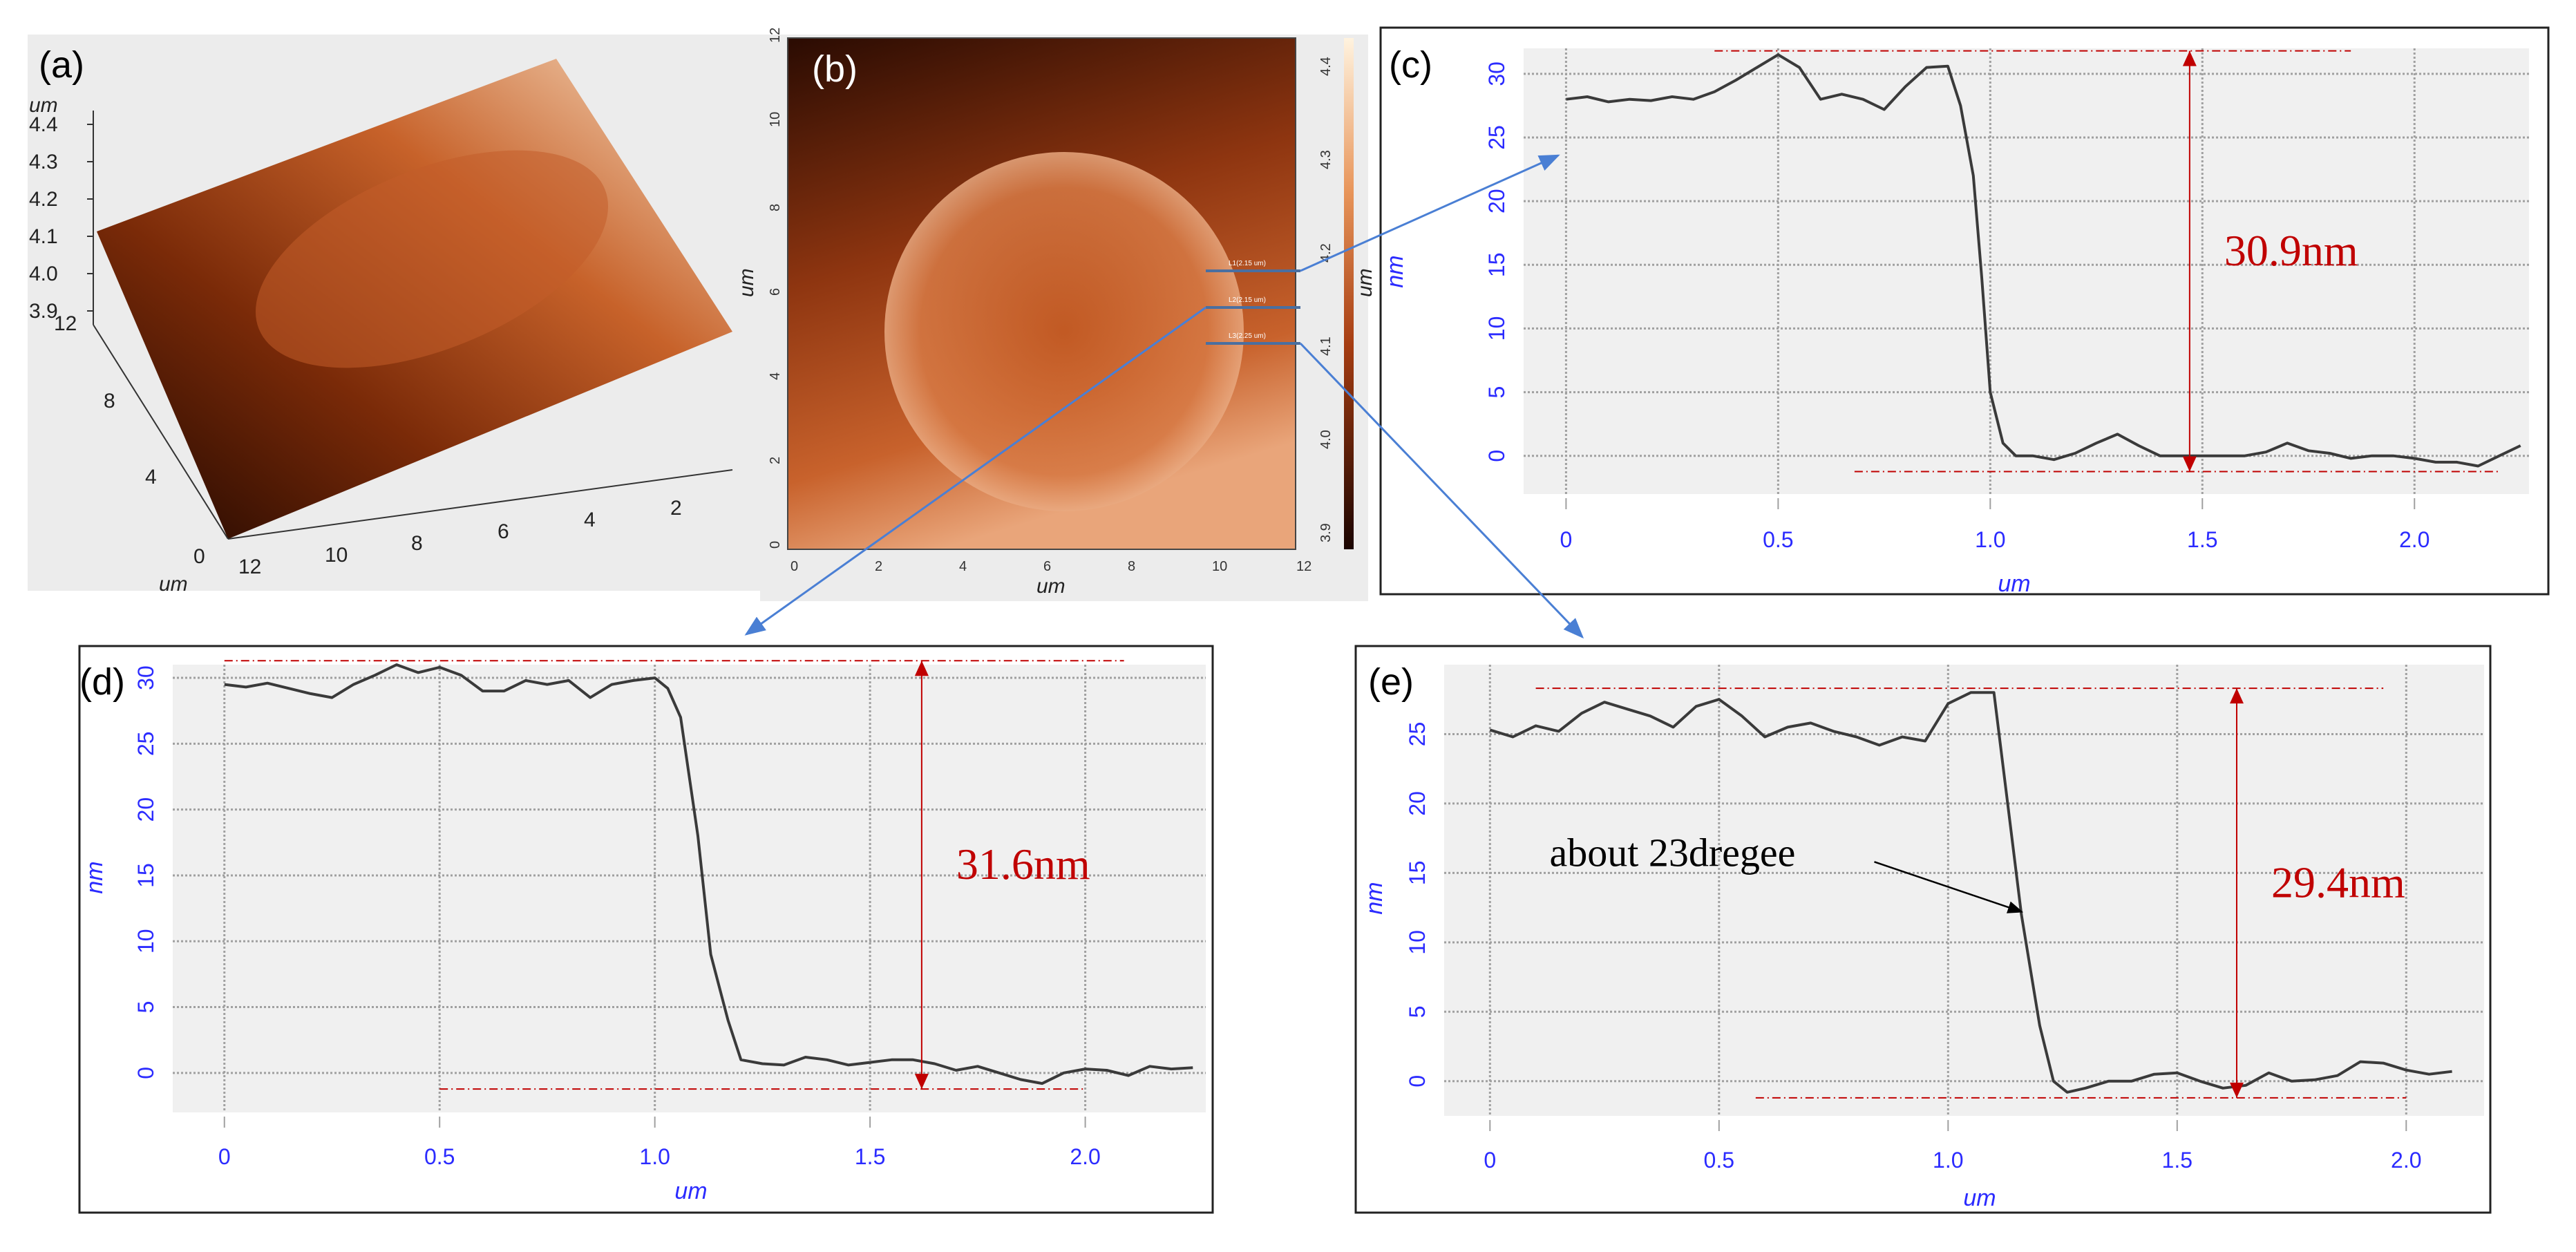  What do you see at coordinates (432, 259) in the screenshot?
I see `afm-3d-dome` at bounding box center [432, 259].